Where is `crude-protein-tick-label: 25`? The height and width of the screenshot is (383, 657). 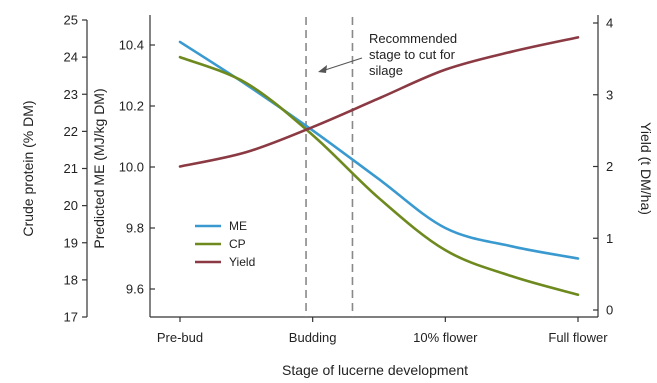
crude-protein-tick-label: 25 is located at coordinates (71, 20).